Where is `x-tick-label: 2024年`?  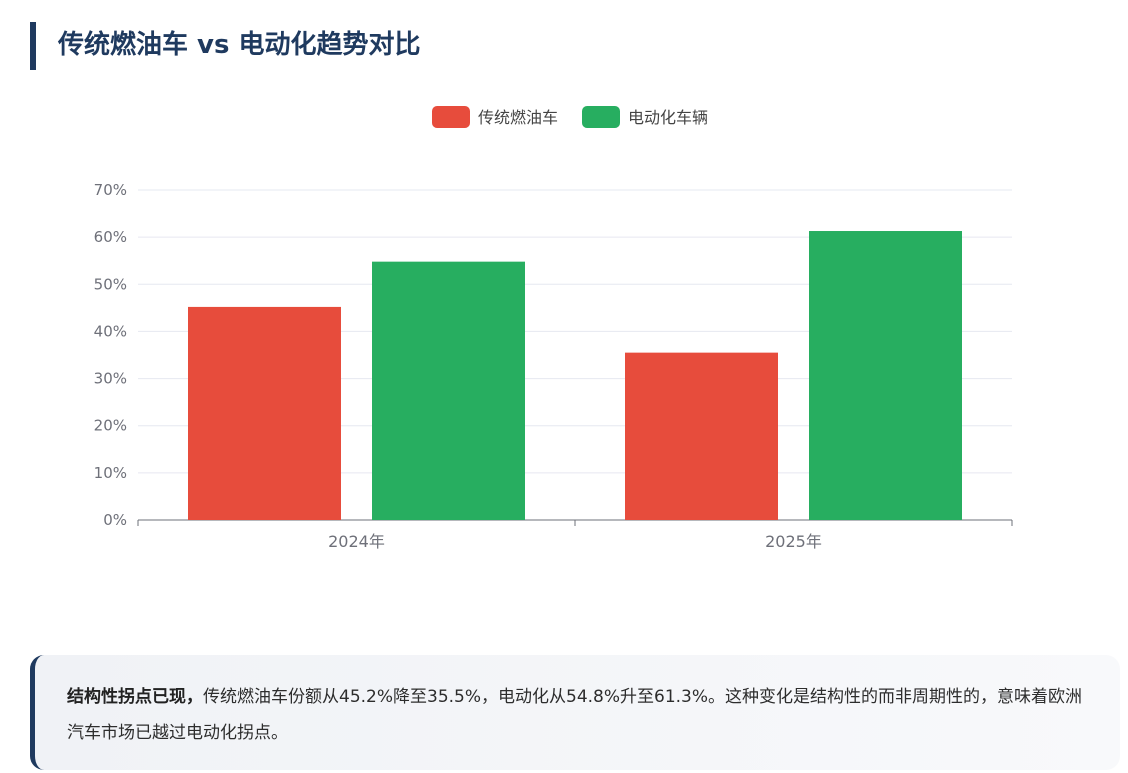 x-tick-label: 2024年 is located at coordinates (356, 541).